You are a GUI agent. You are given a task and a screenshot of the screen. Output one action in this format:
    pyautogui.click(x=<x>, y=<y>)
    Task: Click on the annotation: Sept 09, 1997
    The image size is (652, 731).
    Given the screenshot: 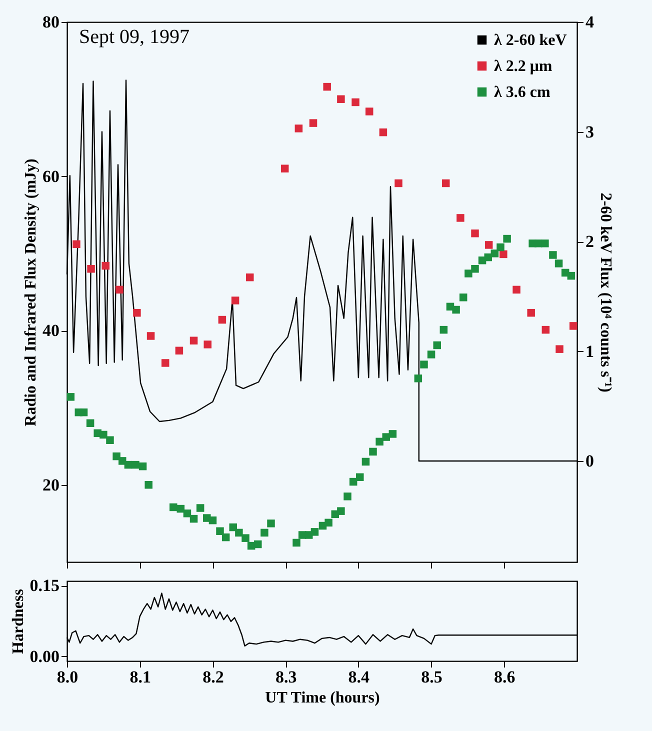 What is the action you would take?
    pyautogui.click(x=134, y=37)
    